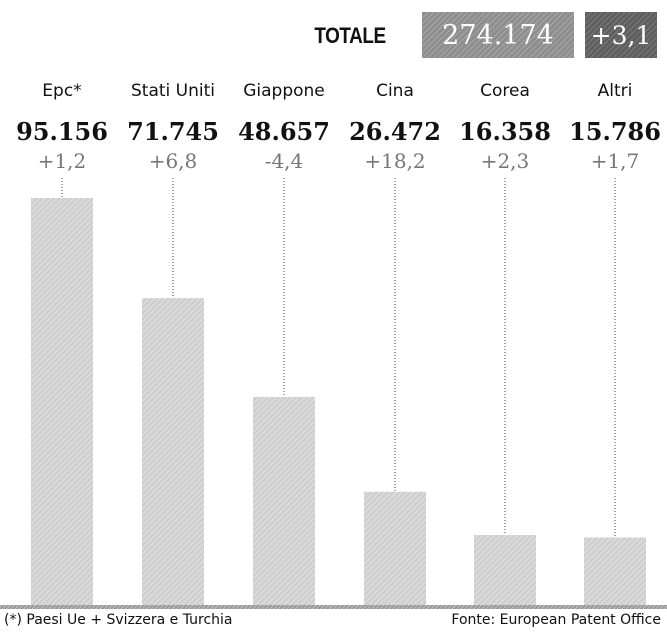  What do you see at coordinates (615, 91) in the screenshot?
I see `category-label: Altri` at bounding box center [615, 91].